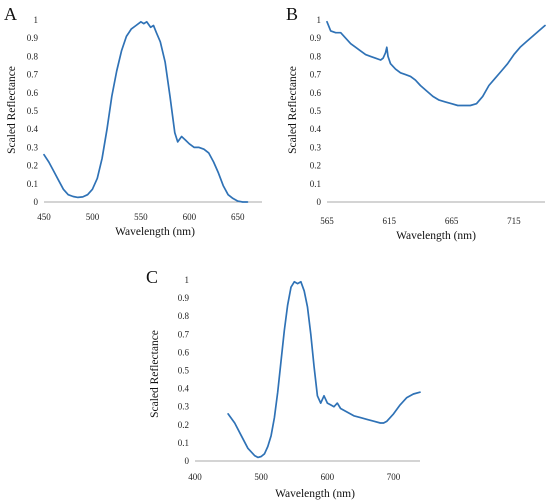 This screenshot has height=504, width=550. What do you see at coordinates (390, 221) in the screenshot?
I see `panel-b-x-tick-label: 615` at bounding box center [390, 221].